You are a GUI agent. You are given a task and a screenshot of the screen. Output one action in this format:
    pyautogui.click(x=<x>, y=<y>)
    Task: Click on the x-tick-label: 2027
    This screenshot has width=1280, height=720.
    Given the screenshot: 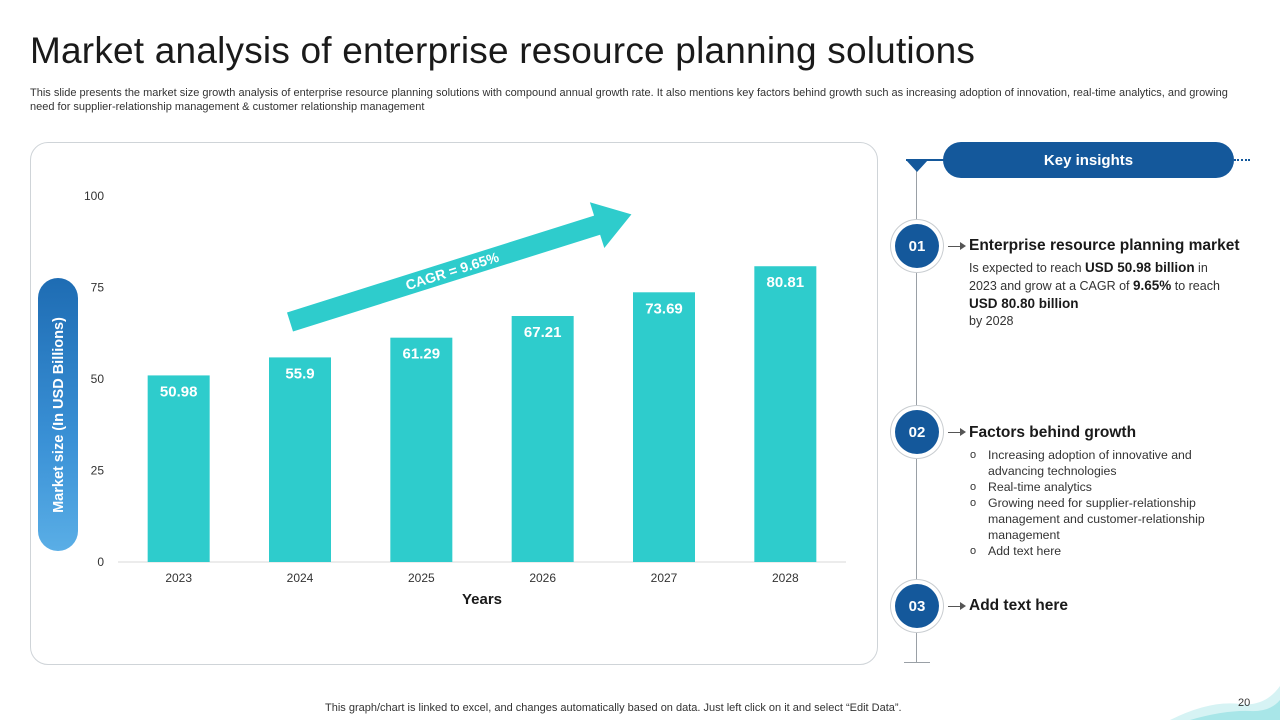 What is the action you would take?
    pyautogui.click(x=664, y=578)
    